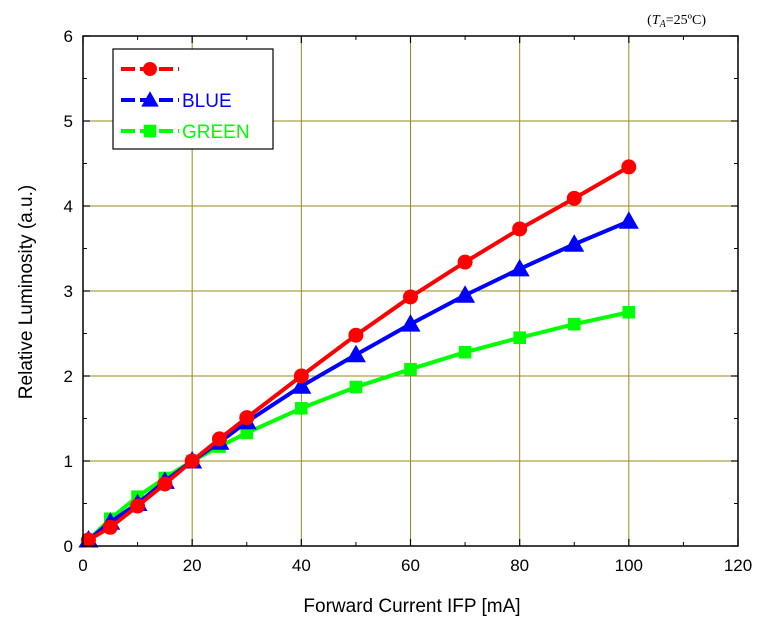 The height and width of the screenshot is (622, 774). What do you see at coordinates (629, 565) in the screenshot?
I see `x-tick-label: 100` at bounding box center [629, 565].